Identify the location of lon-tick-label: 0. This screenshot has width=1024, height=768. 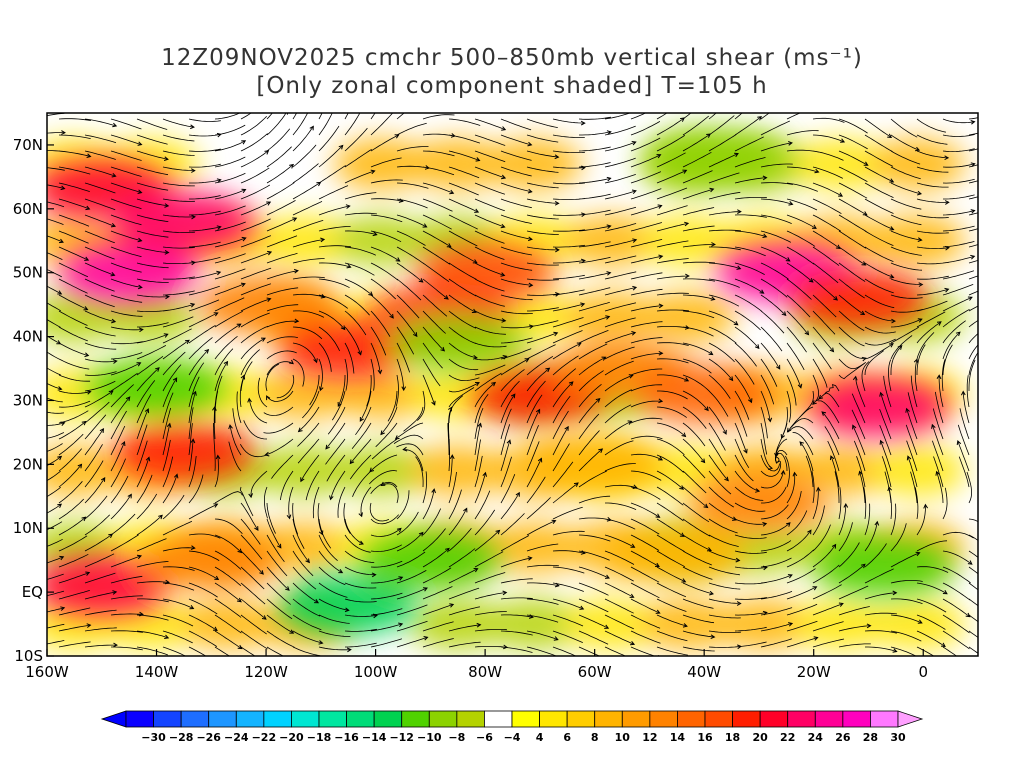
(923, 672).